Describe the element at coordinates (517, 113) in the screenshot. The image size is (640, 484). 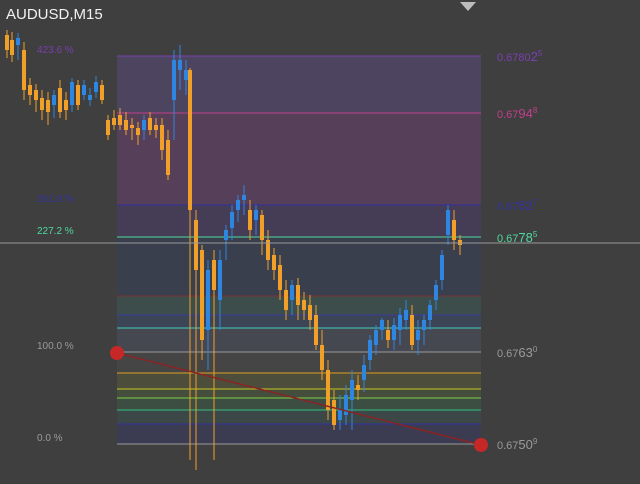
I see `fib-price-label: 0.67948` at that location.